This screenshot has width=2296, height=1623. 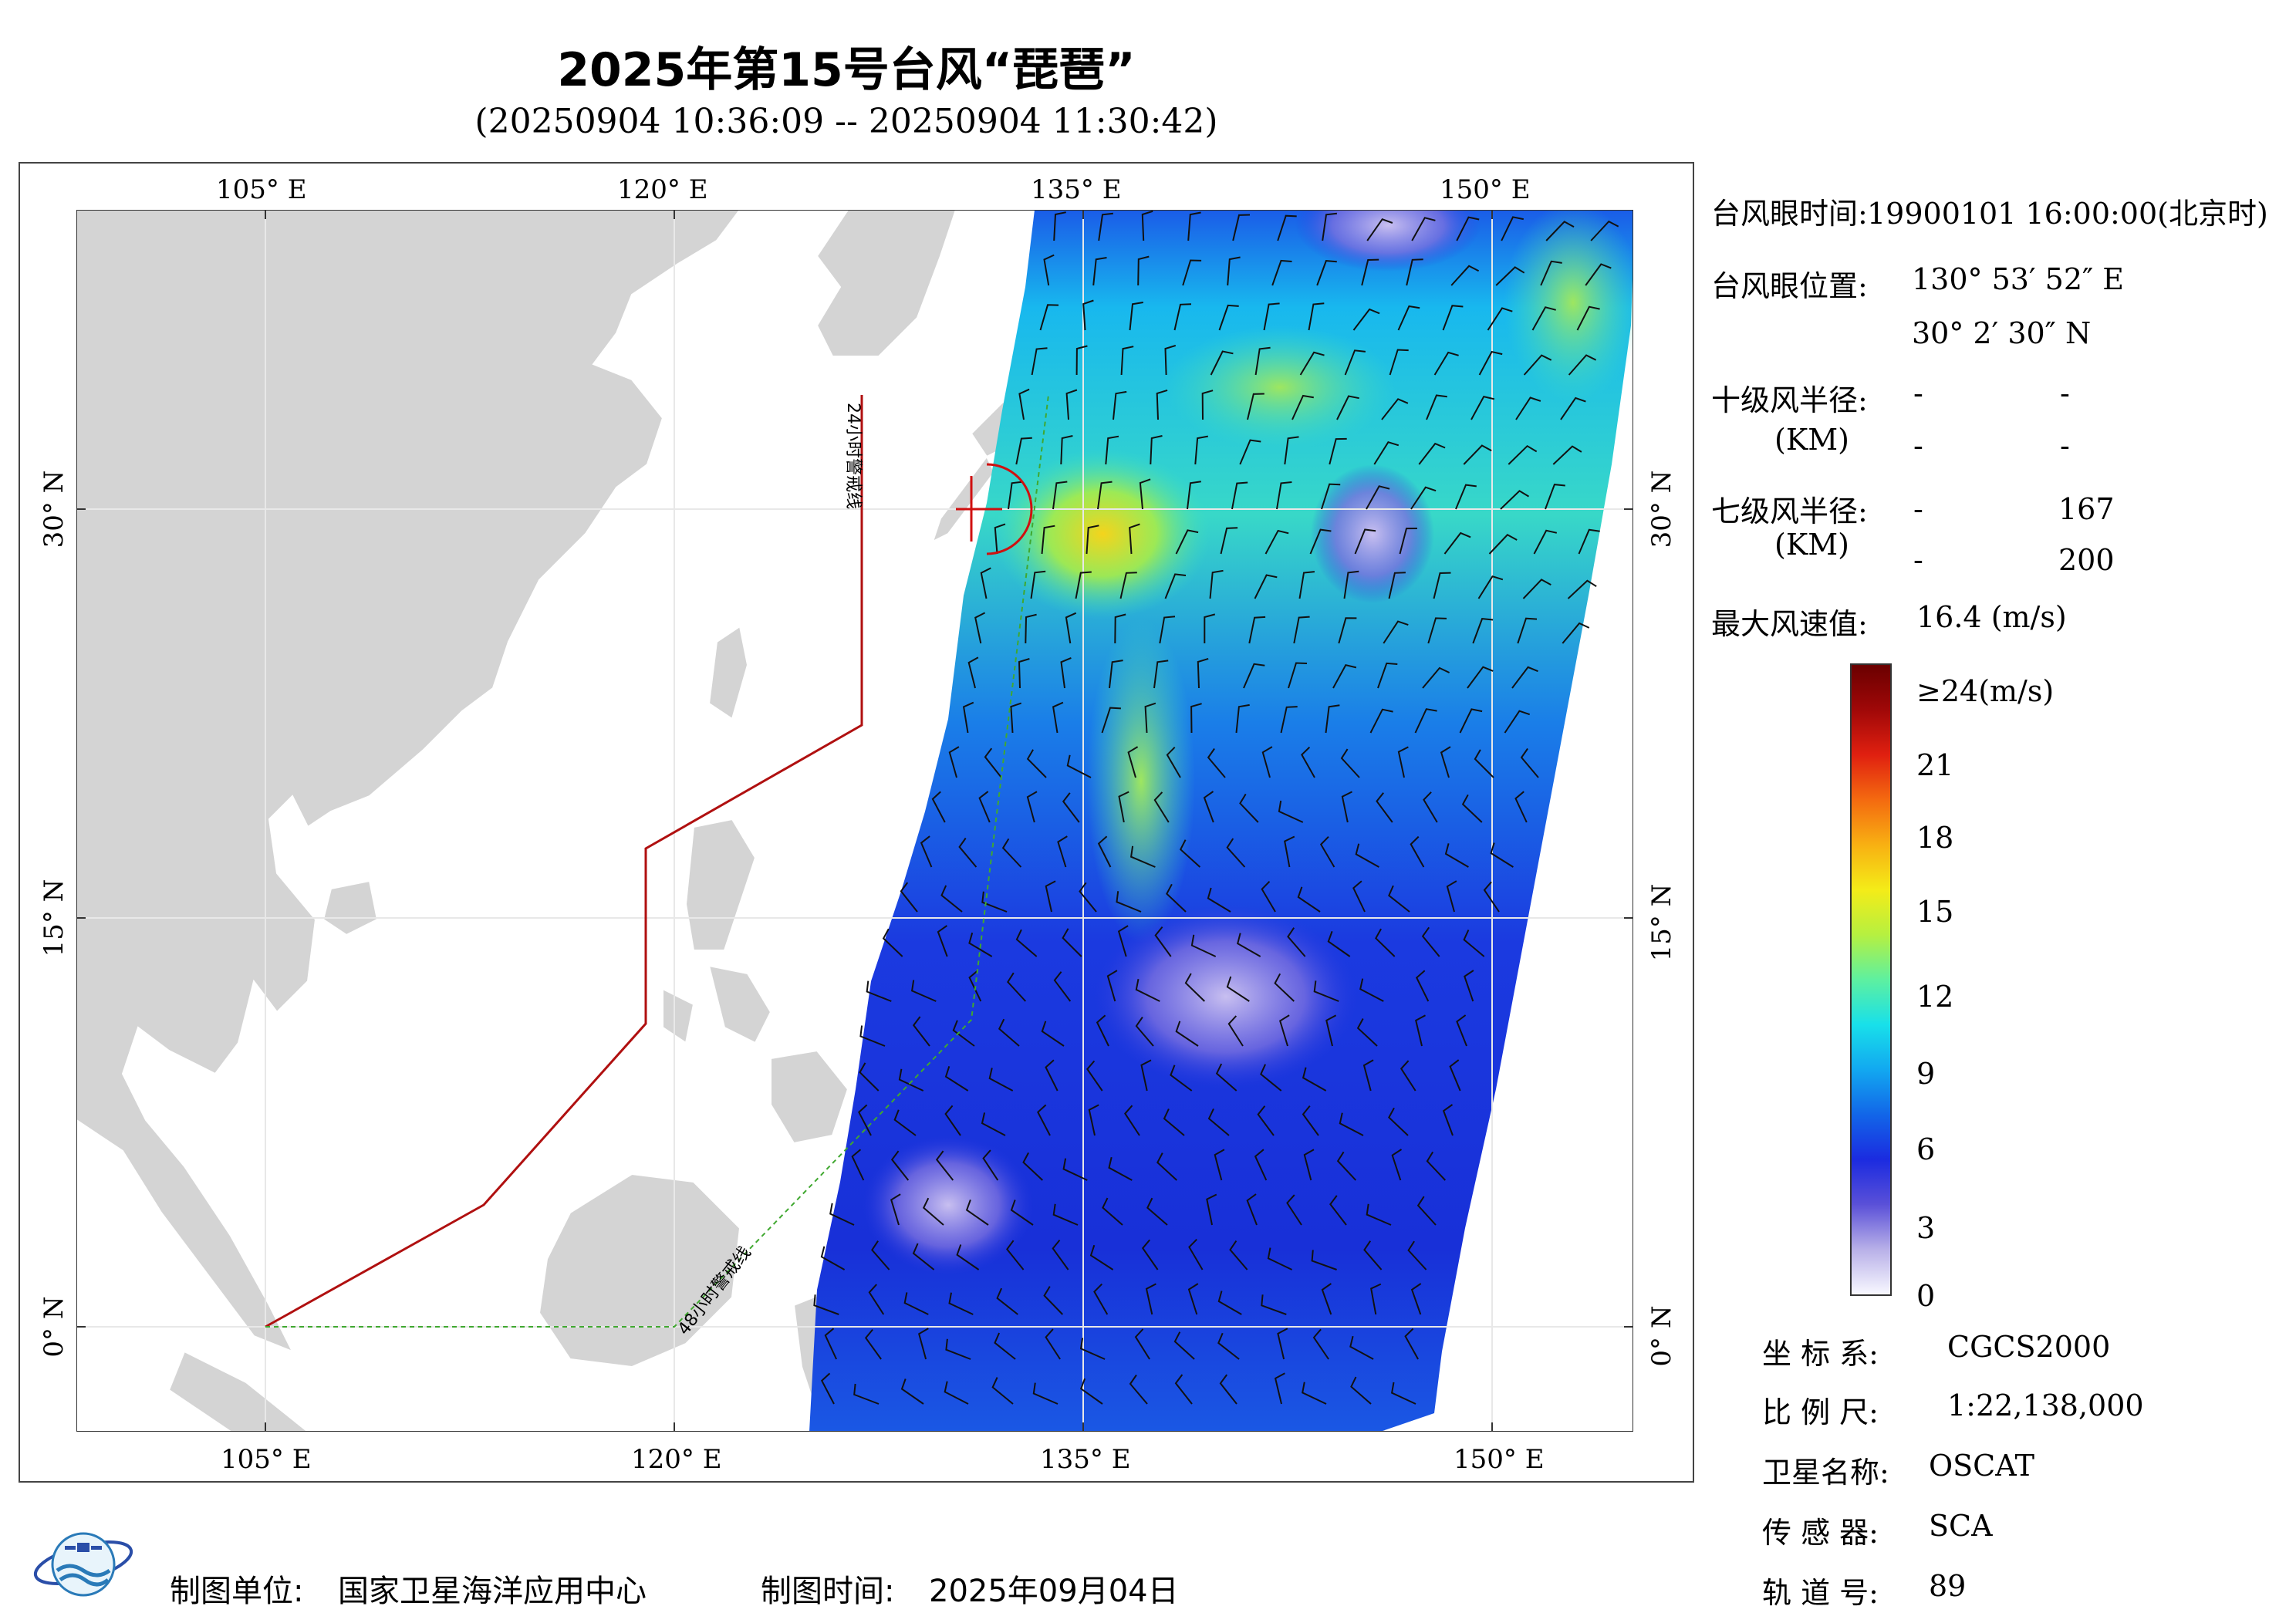 What do you see at coordinates (1961, 1526) in the screenshot?
I see `sensor-value: SCA` at bounding box center [1961, 1526].